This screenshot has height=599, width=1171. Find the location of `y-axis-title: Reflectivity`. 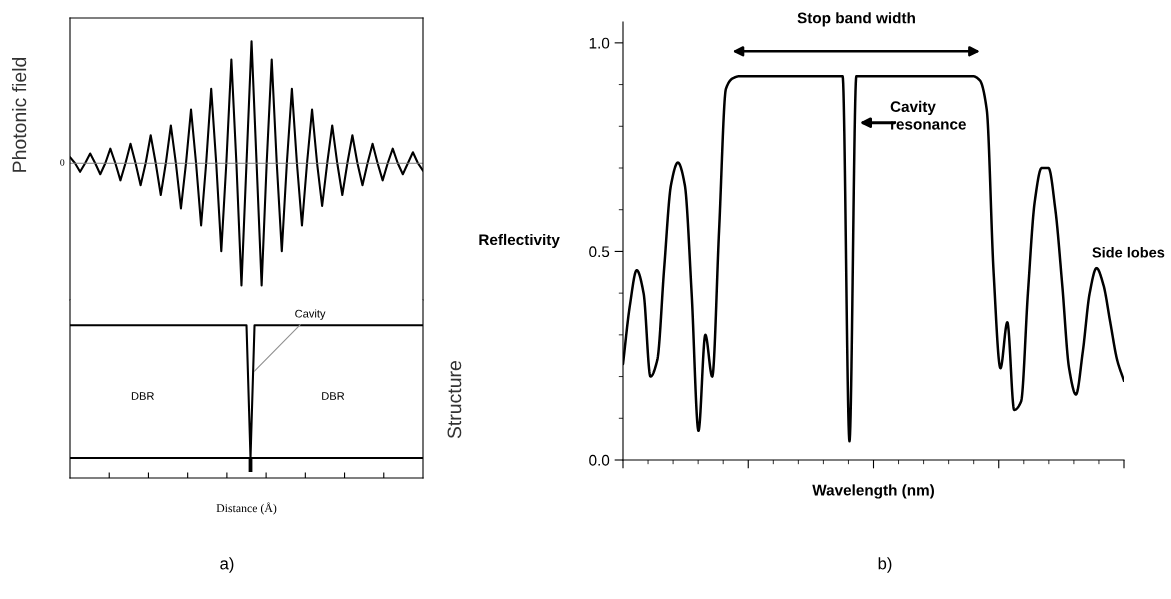

y-axis-title: Reflectivity is located at coordinates (519, 241).